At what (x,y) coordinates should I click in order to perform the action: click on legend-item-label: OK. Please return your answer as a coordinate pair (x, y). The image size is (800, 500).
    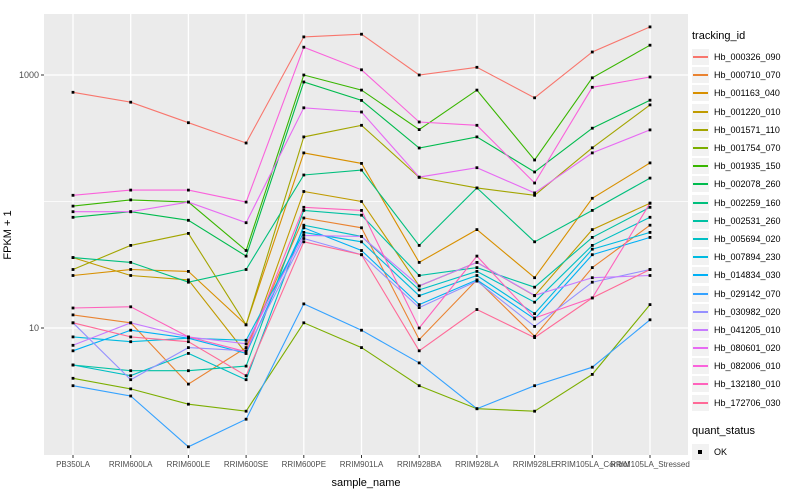
    Looking at the image, I should click on (721, 451).